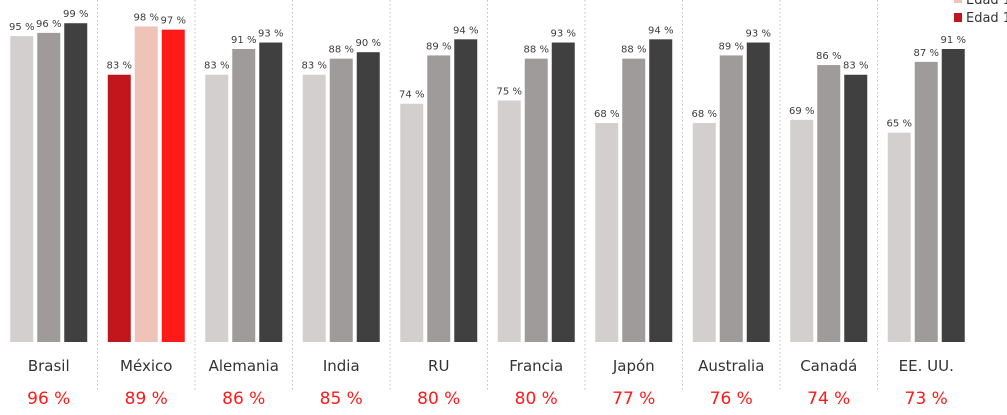  I want to click on category-label: RU, so click(438, 366).